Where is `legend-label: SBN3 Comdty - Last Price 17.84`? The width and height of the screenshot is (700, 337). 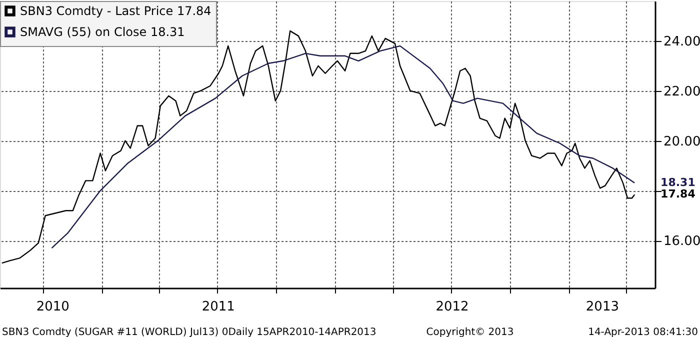 legend-label: SBN3 Comdty - Last Price 17.84 is located at coordinates (116, 11).